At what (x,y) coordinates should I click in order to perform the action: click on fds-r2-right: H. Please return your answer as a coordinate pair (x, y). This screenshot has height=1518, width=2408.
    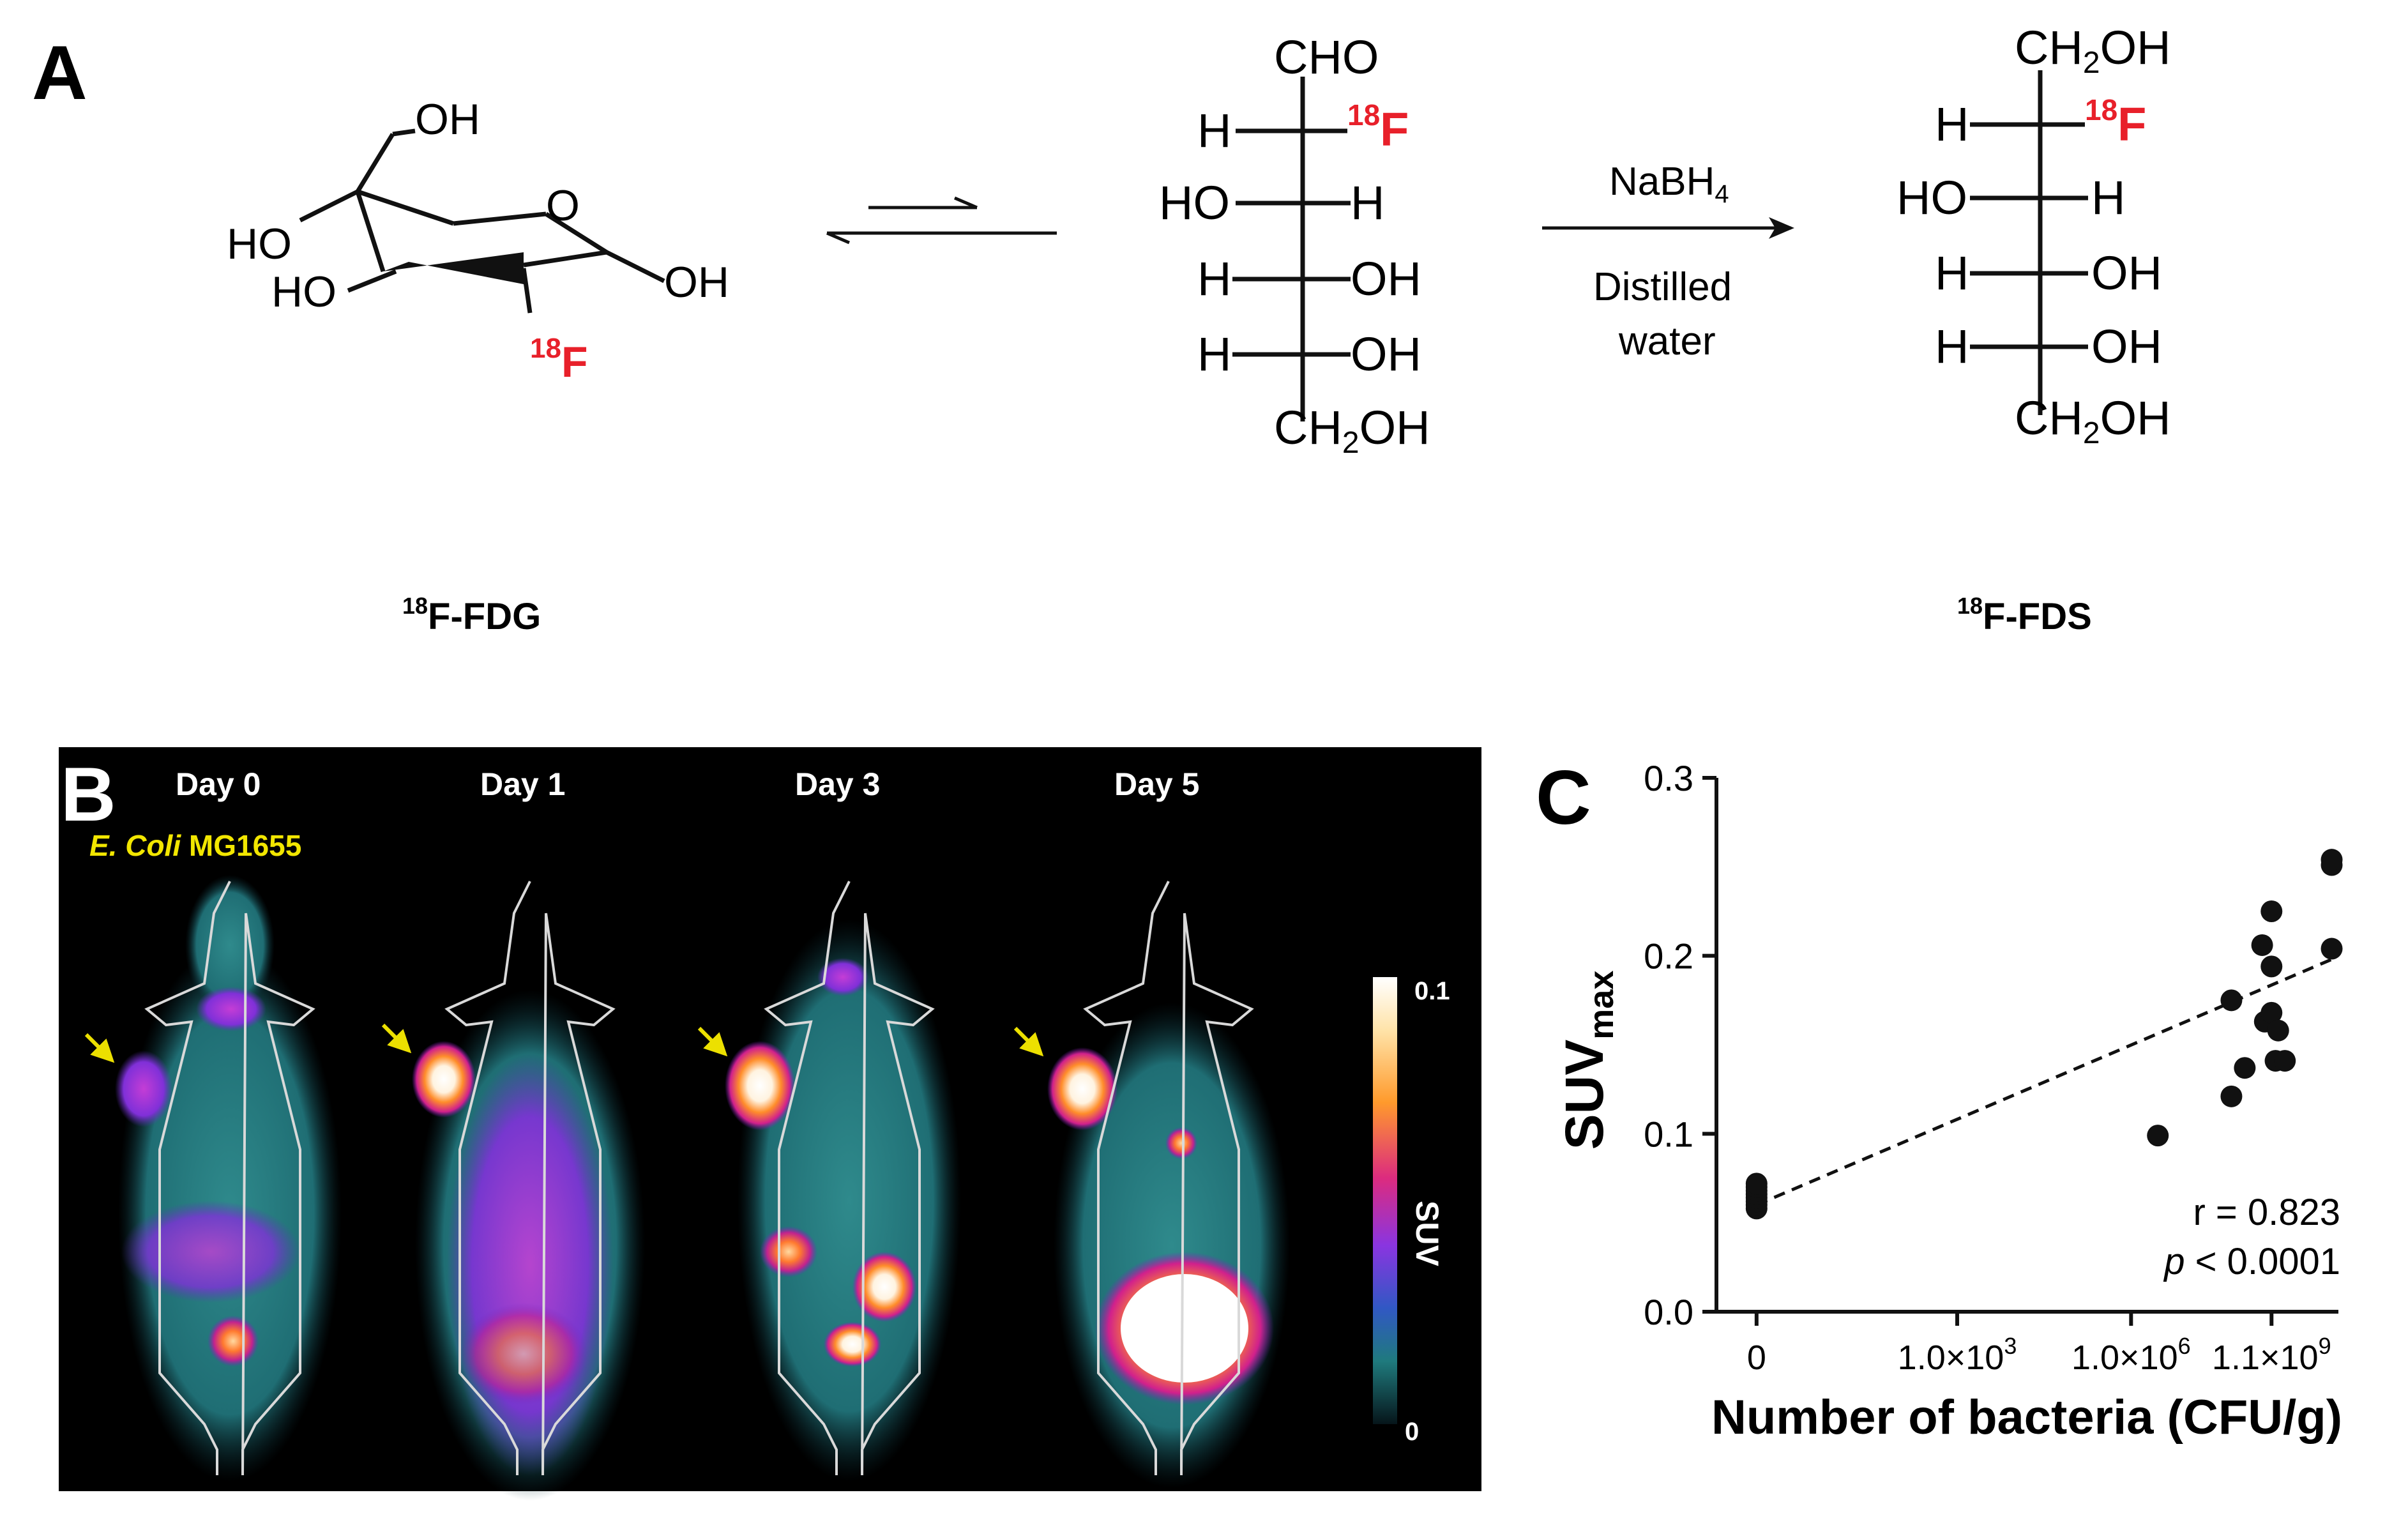
    Looking at the image, I should click on (2108, 198).